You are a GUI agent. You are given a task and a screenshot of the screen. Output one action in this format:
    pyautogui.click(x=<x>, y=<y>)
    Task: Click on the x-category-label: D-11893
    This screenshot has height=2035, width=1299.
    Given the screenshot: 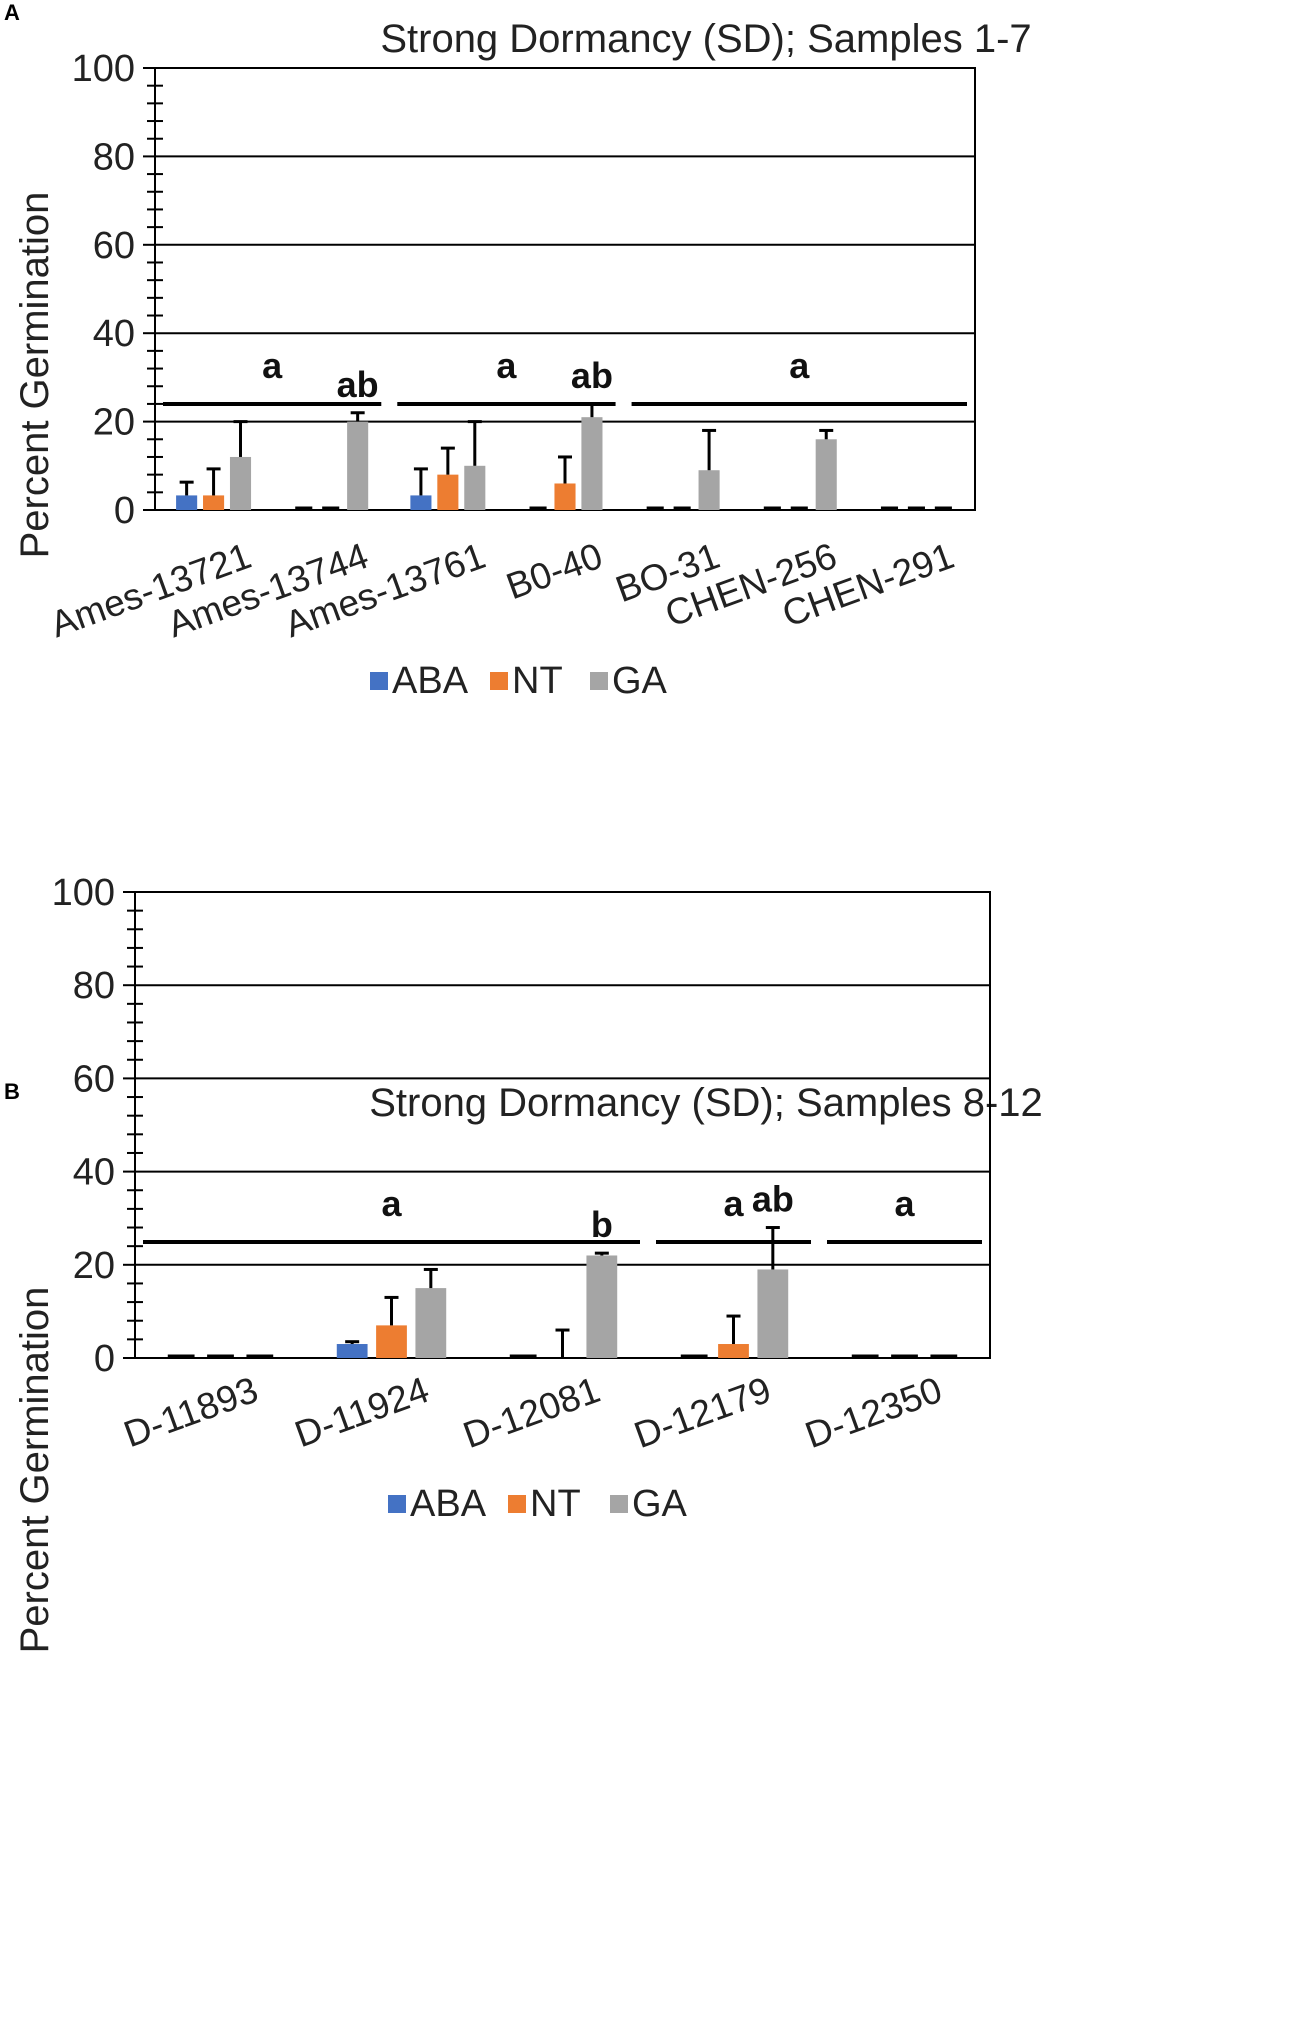 What is the action you would take?
    pyautogui.click(x=190, y=1412)
    